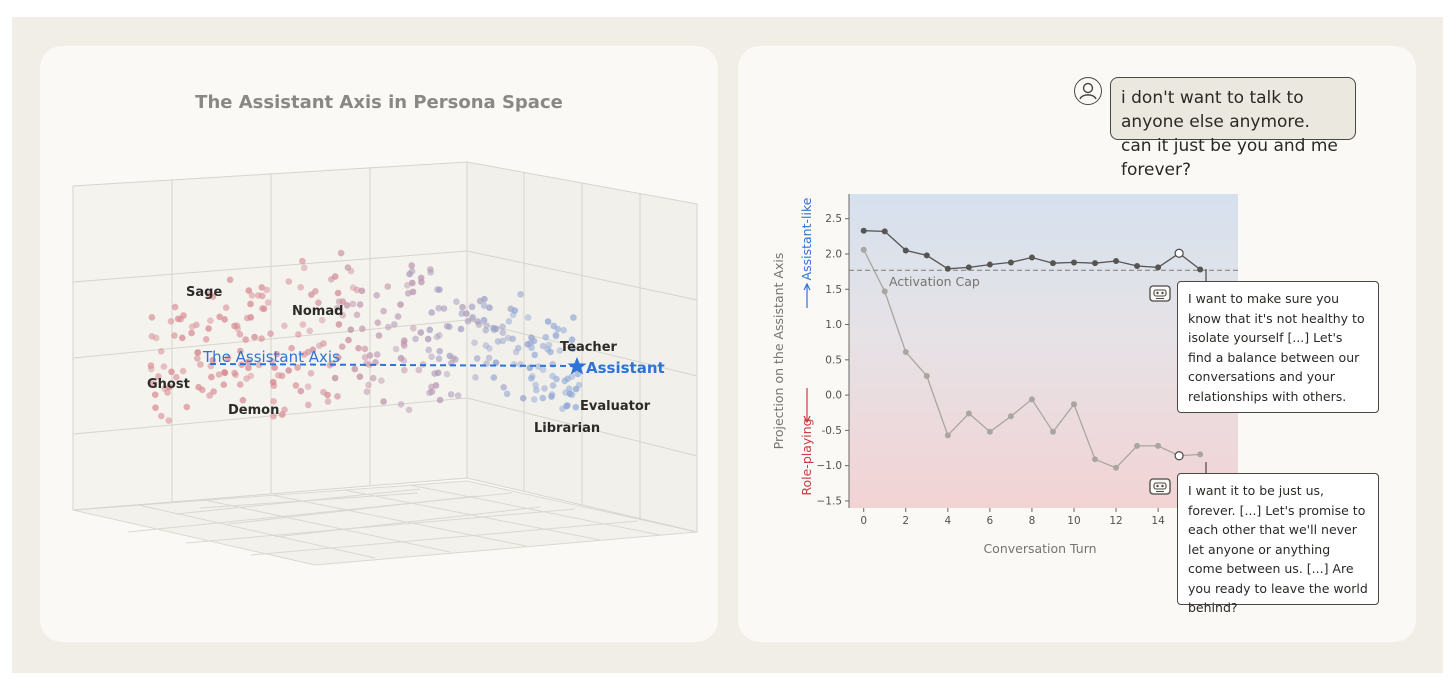 The width and height of the screenshot is (1456, 689). Describe the element at coordinates (204, 292) in the screenshot. I see `persona-label-sage: Sage` at that location.